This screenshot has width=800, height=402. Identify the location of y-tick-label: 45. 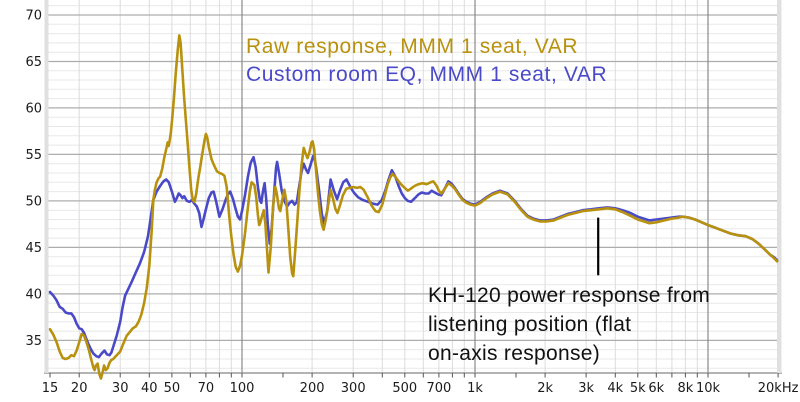
(33, 248).